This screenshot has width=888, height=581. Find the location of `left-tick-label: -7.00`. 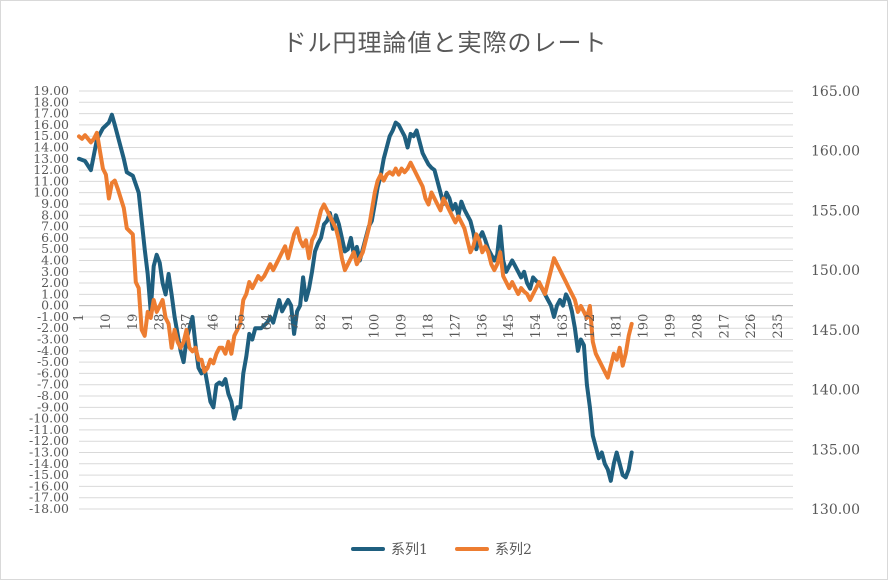

left-tick-label: -7.00 is located at coordinates (53, 384).